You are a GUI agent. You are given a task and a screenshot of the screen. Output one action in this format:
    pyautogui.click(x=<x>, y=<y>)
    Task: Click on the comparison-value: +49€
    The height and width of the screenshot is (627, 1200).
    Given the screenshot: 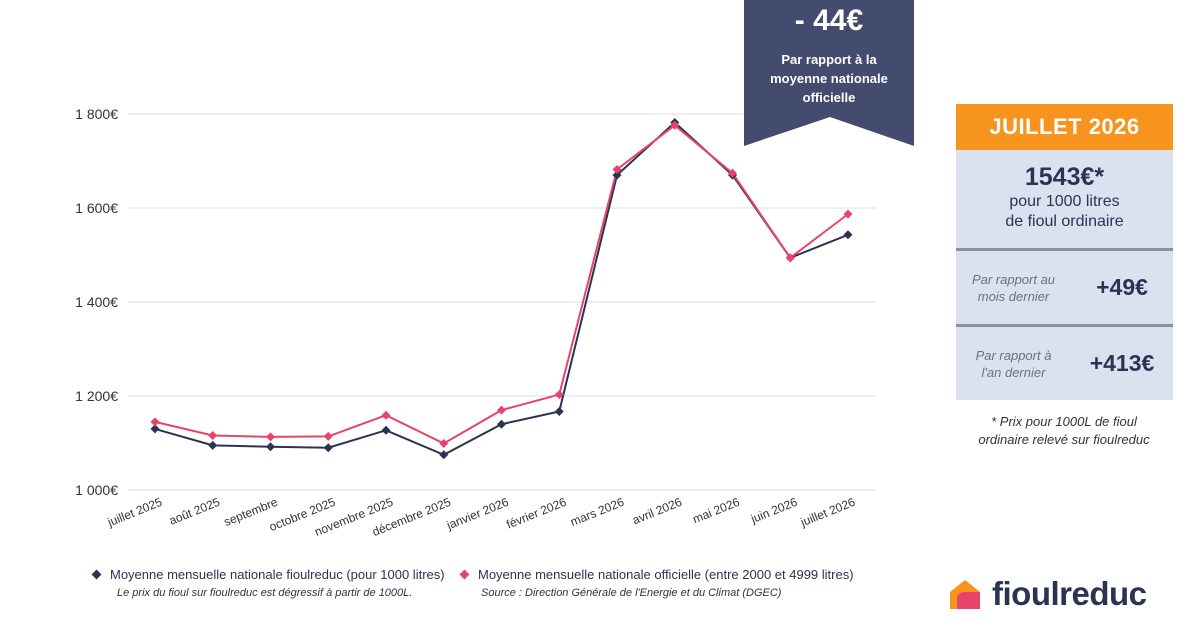 What is the action you would take?
    pyautogui.click(x=1122, y=287)
    